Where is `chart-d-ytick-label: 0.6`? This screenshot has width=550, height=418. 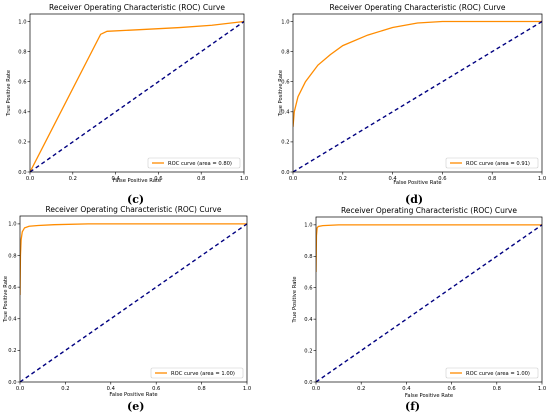 chart-d-ytick-label: 0.6 is located at coordinates (285, 83).